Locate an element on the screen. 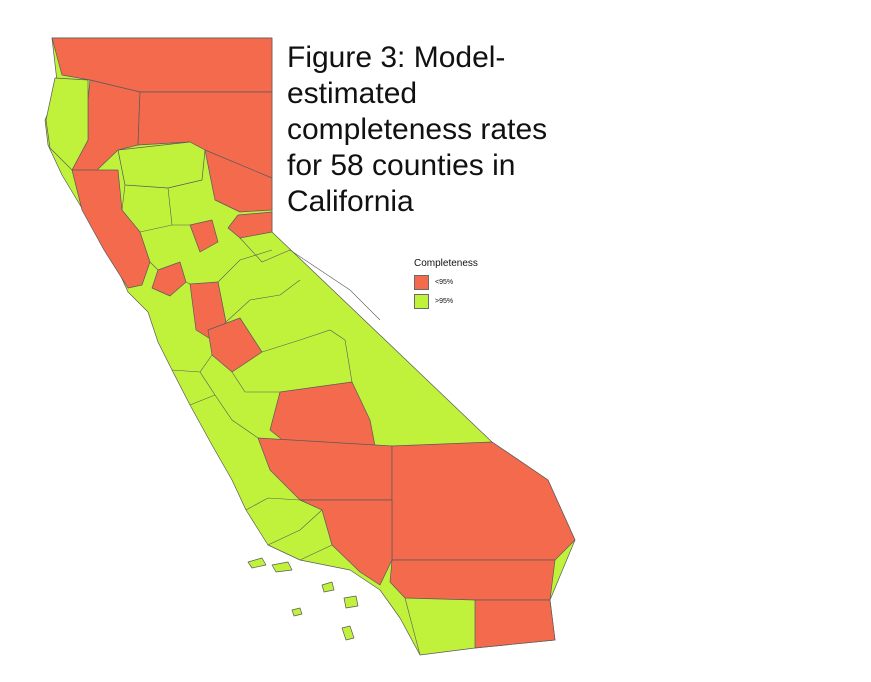  county-stanislaus is located at coordinates (235, 345).